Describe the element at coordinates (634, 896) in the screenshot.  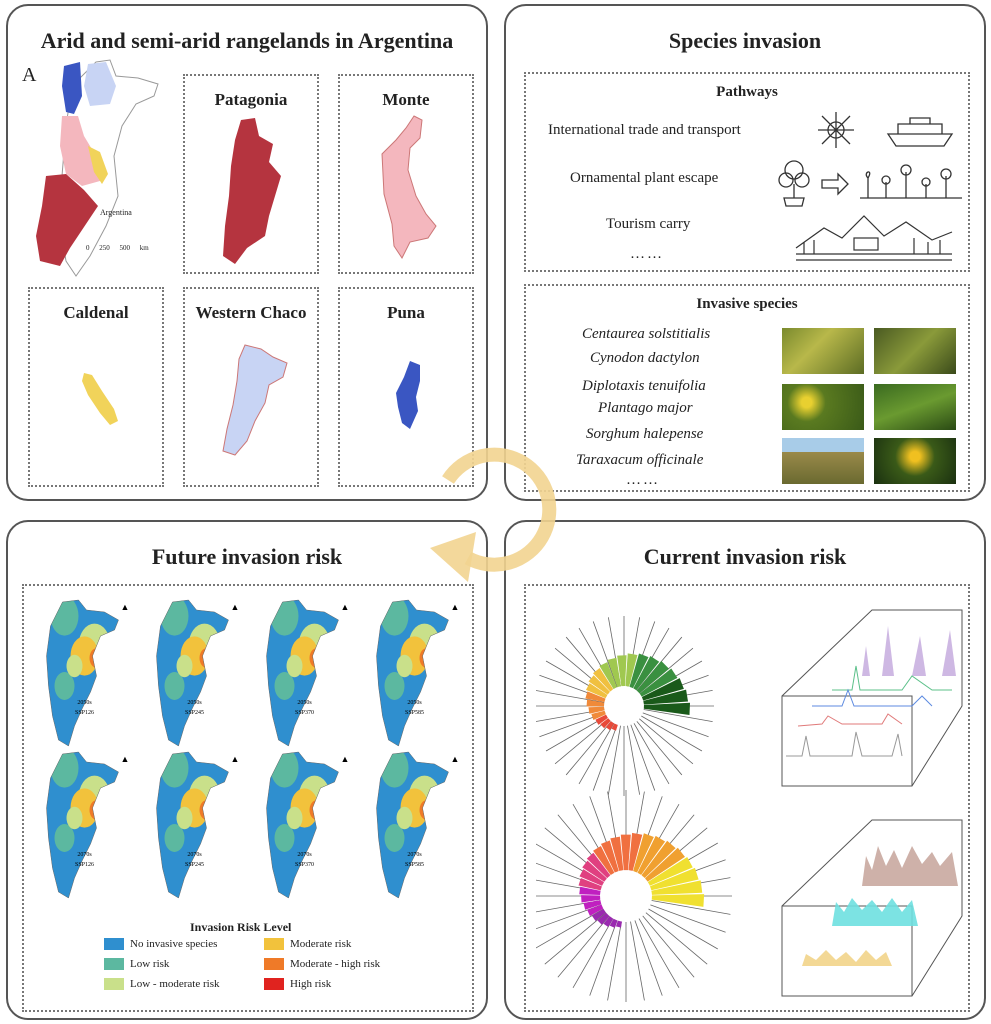
I see `circular-bar-chart-bottom` at that location.